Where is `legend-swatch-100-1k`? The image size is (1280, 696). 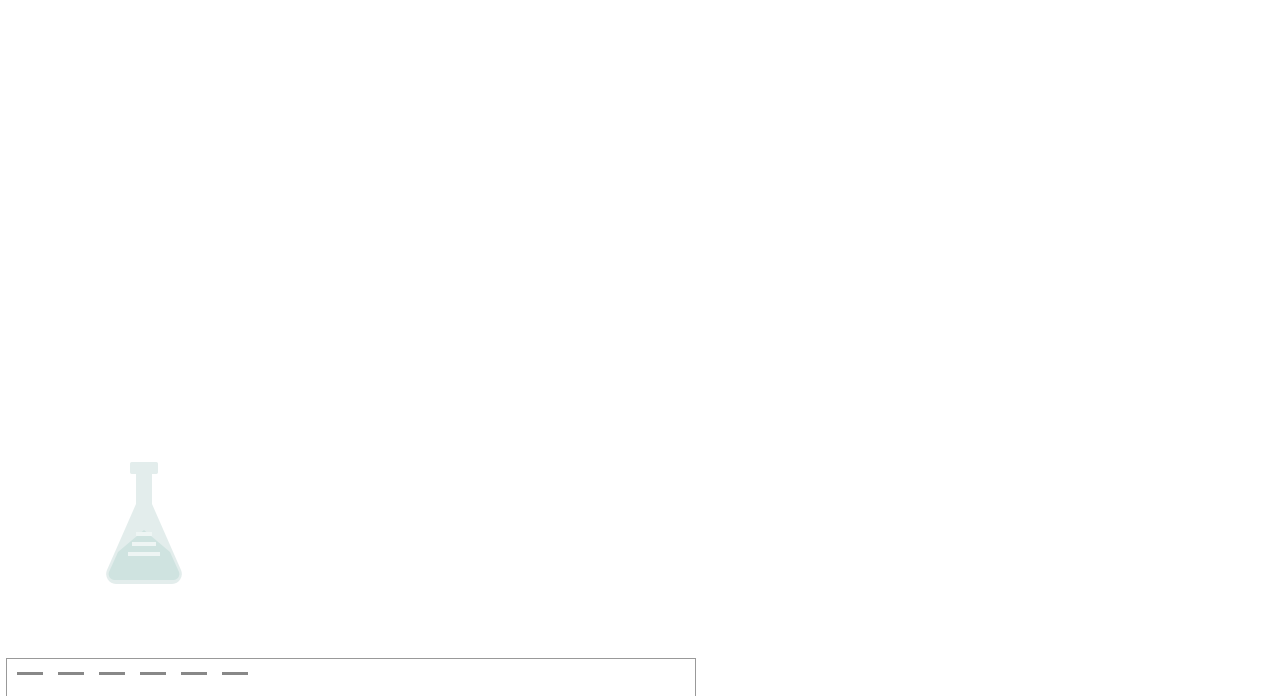
legend-swatch-100-1k is located at coordinates (71, 673).